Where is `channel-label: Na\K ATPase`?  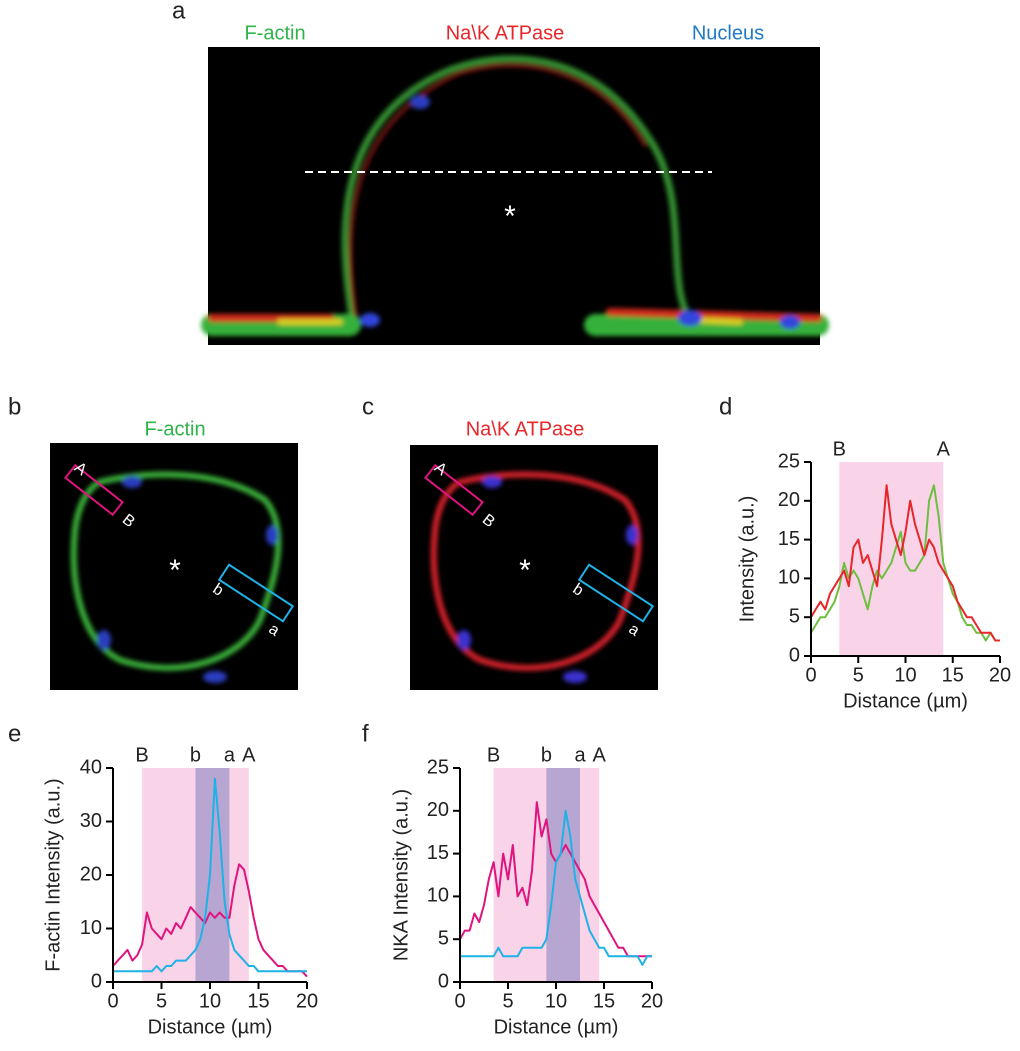 channel-label: Na\K ATPase is located at coordinates (505, 33).